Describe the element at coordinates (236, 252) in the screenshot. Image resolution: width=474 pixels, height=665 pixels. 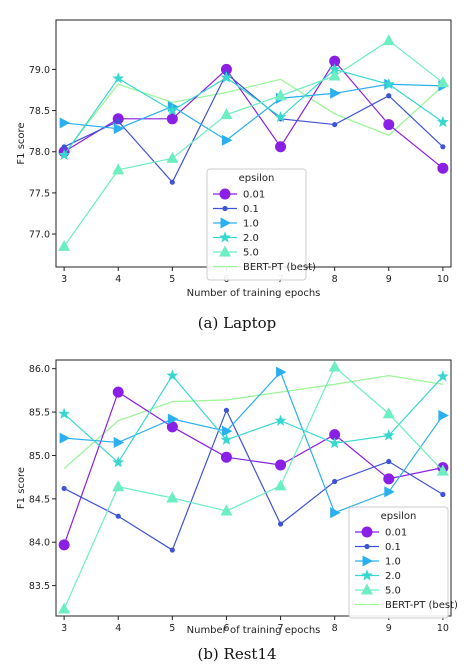
I see `legend-item-5-0: 5.0` at that location.